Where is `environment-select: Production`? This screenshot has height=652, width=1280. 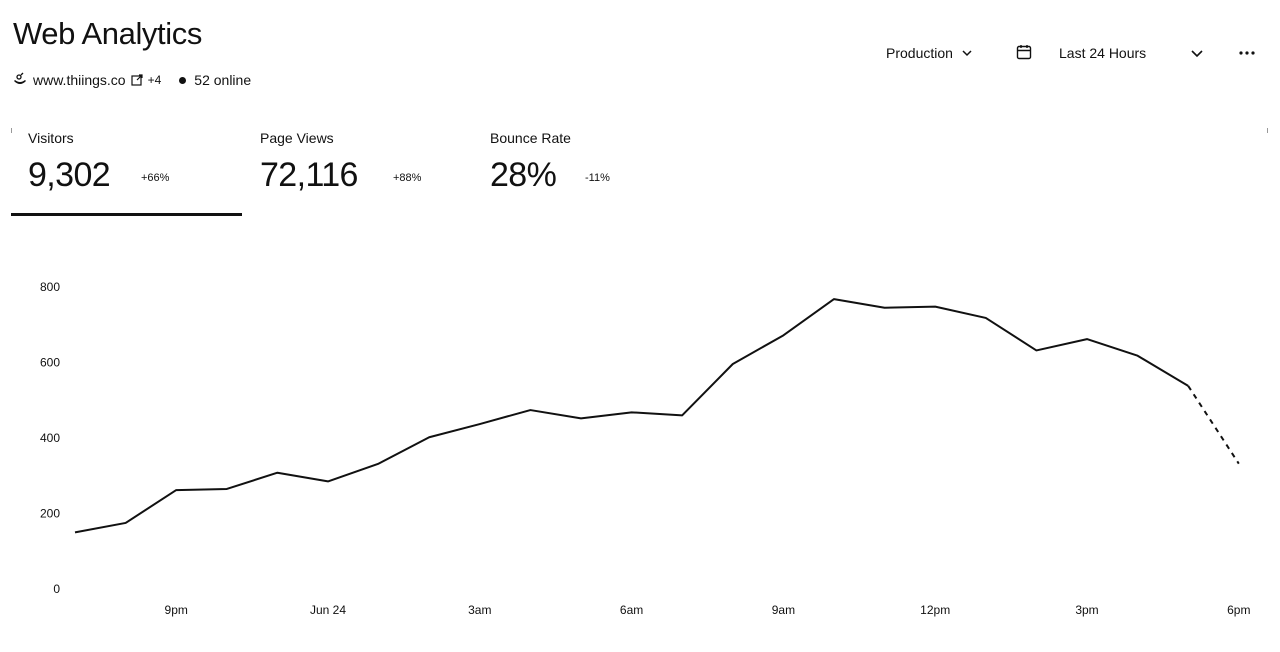
environment-select: Production is located at coordinates (929, 53).